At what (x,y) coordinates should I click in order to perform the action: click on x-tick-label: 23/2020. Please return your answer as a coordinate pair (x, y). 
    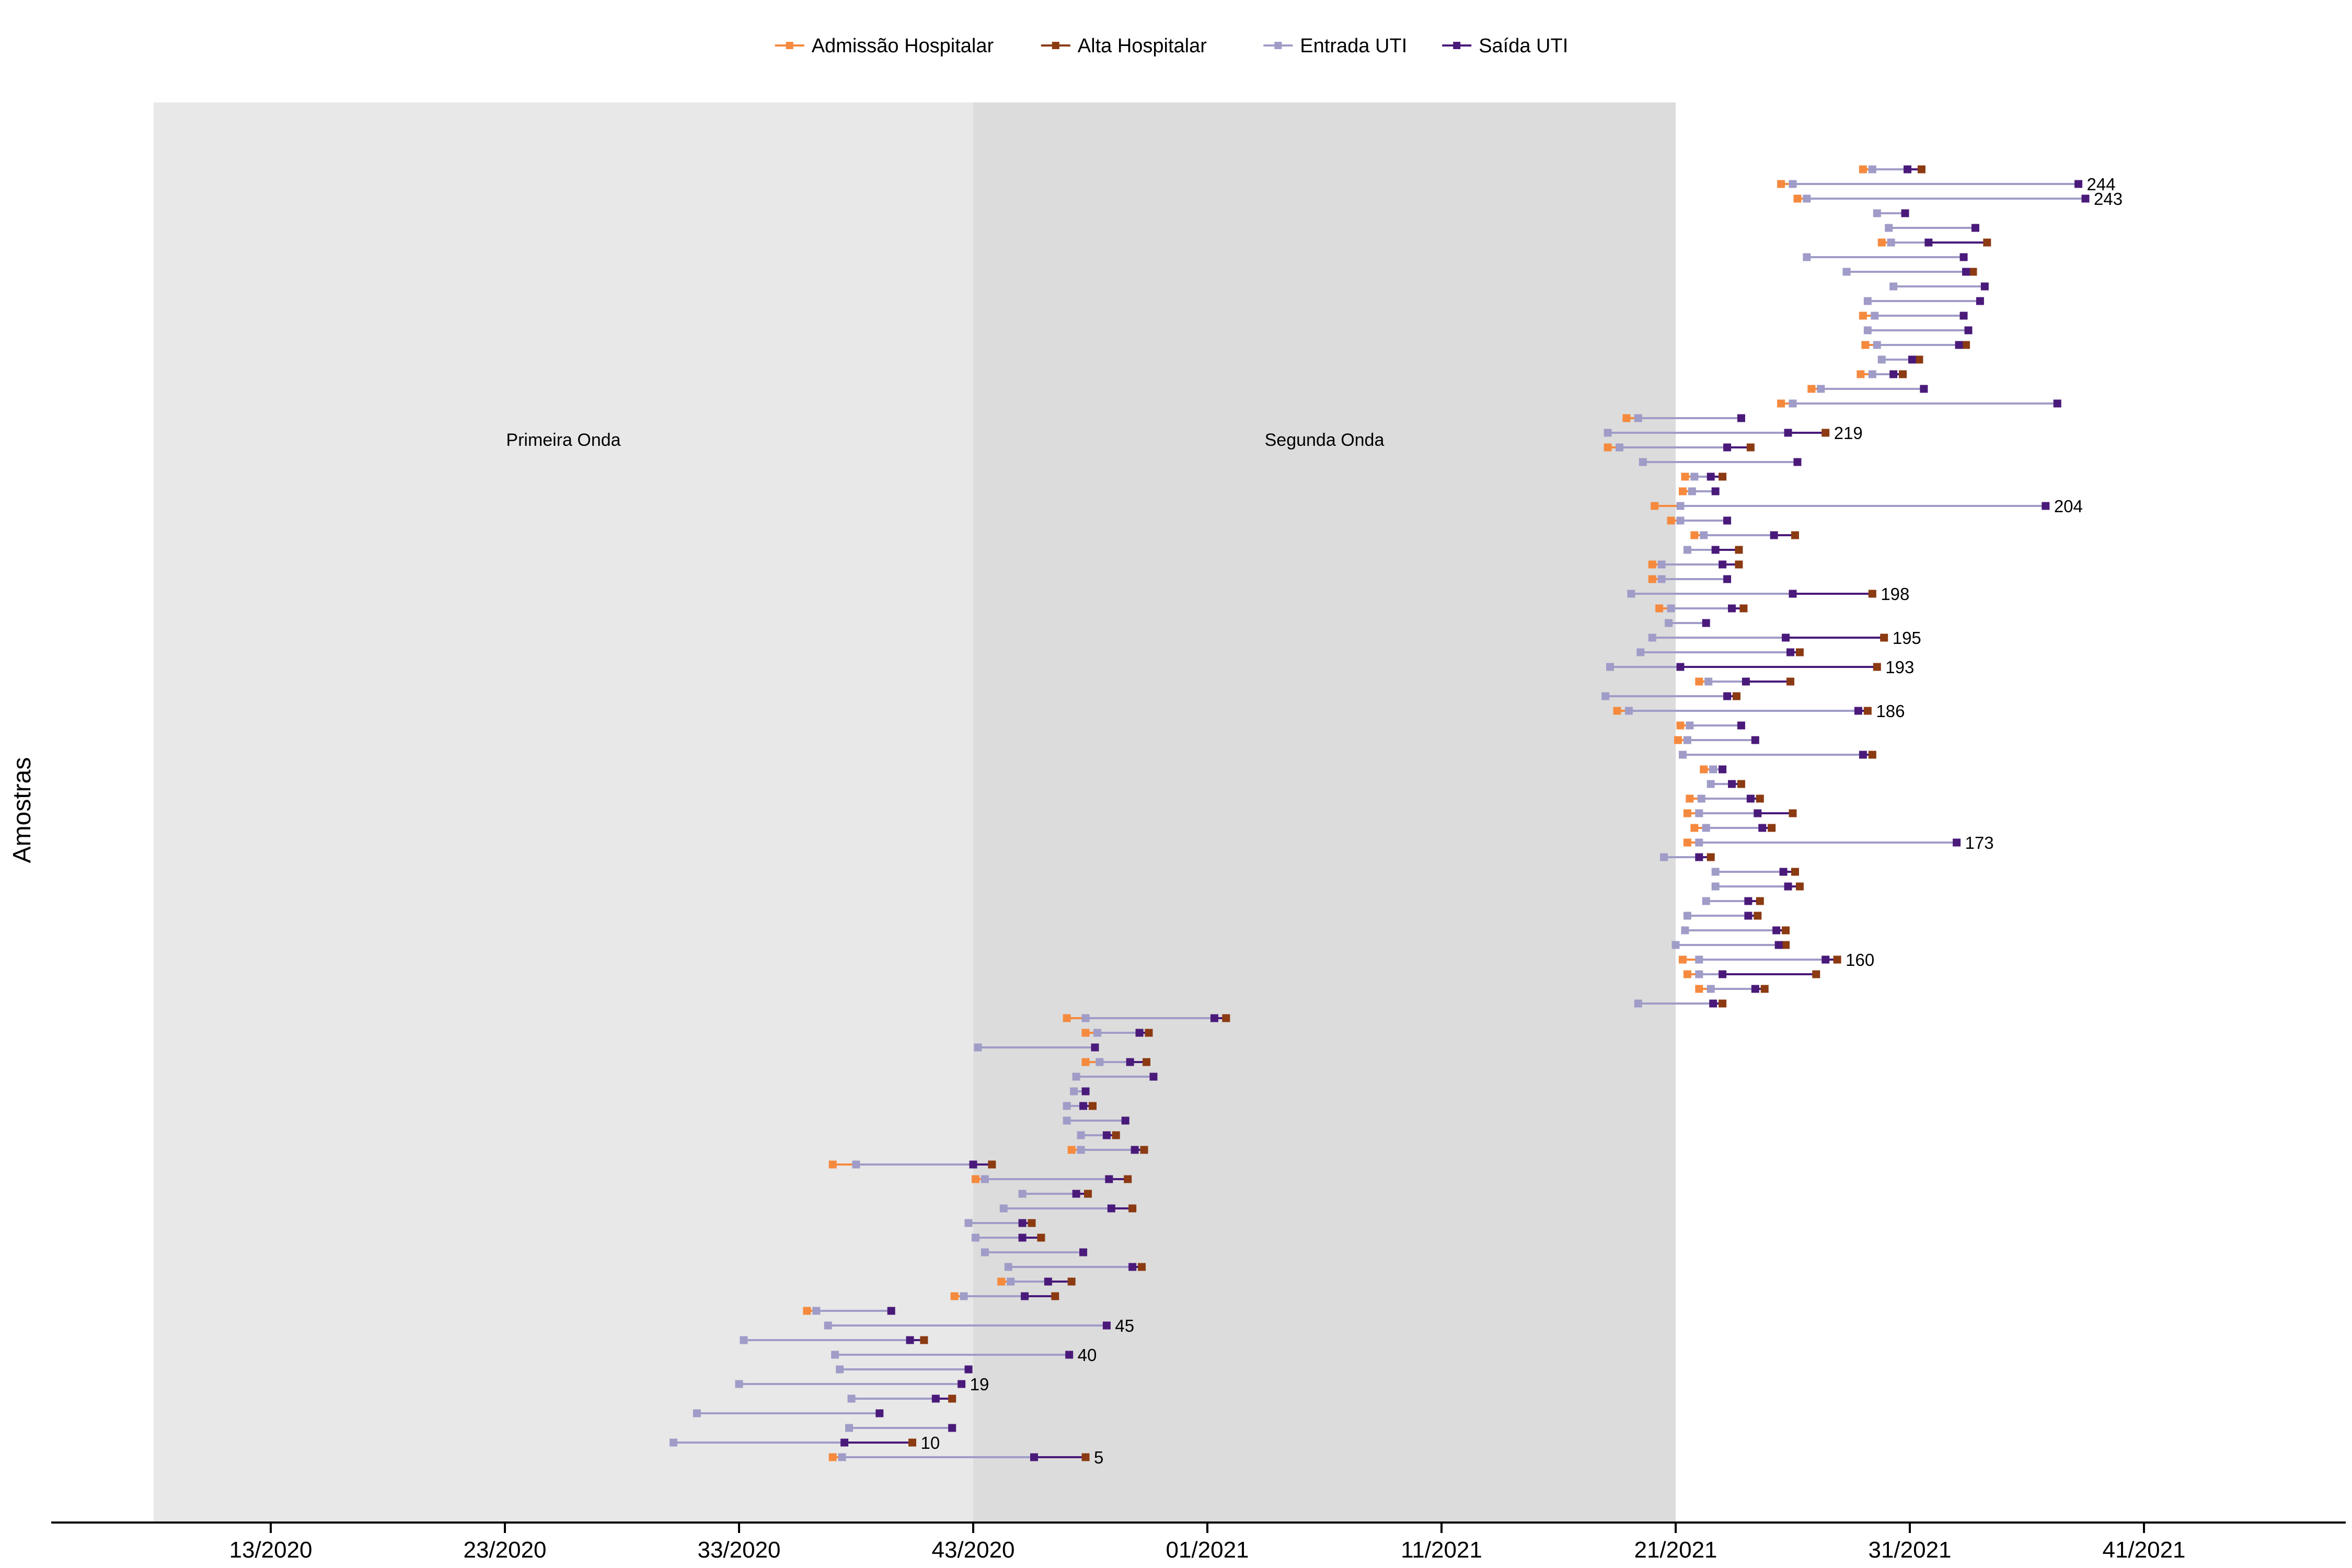
    Looking at the image, I should click on (504, 1550).